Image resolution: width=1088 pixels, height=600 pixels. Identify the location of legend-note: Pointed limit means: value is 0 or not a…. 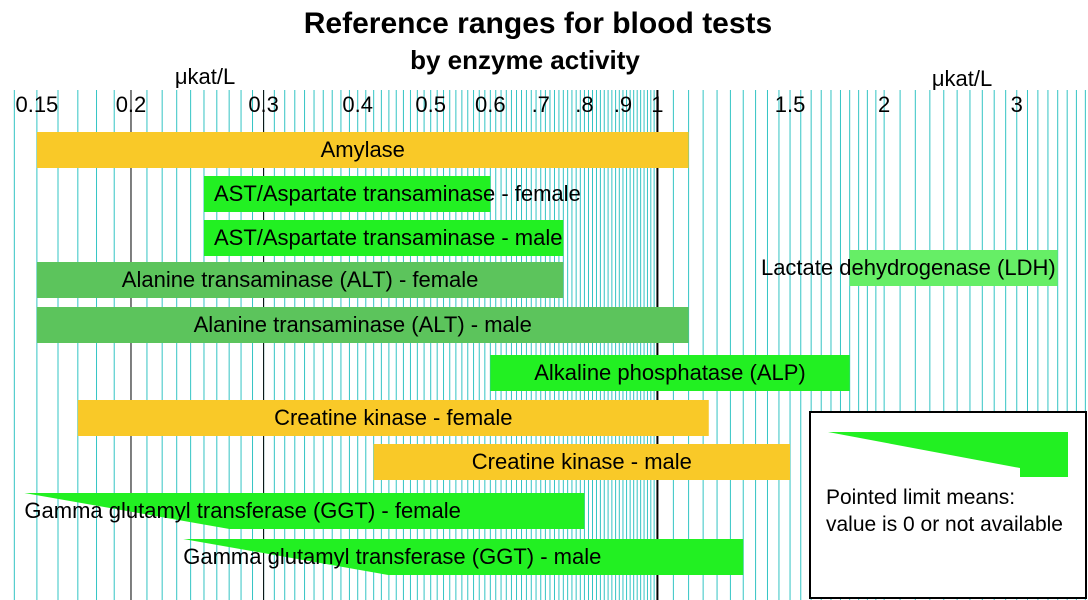
(944, 511).